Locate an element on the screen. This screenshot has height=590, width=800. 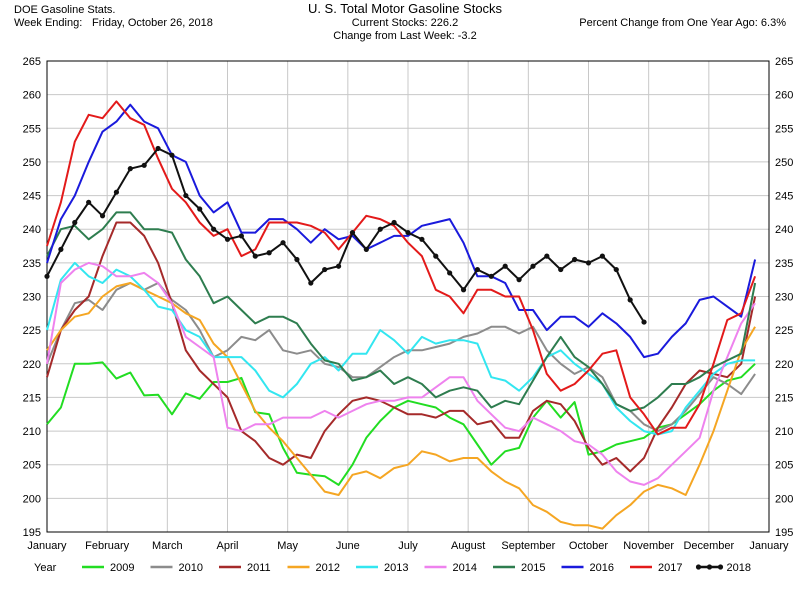
legend-label-2018: 2018 is located at coordinates (739, 568).